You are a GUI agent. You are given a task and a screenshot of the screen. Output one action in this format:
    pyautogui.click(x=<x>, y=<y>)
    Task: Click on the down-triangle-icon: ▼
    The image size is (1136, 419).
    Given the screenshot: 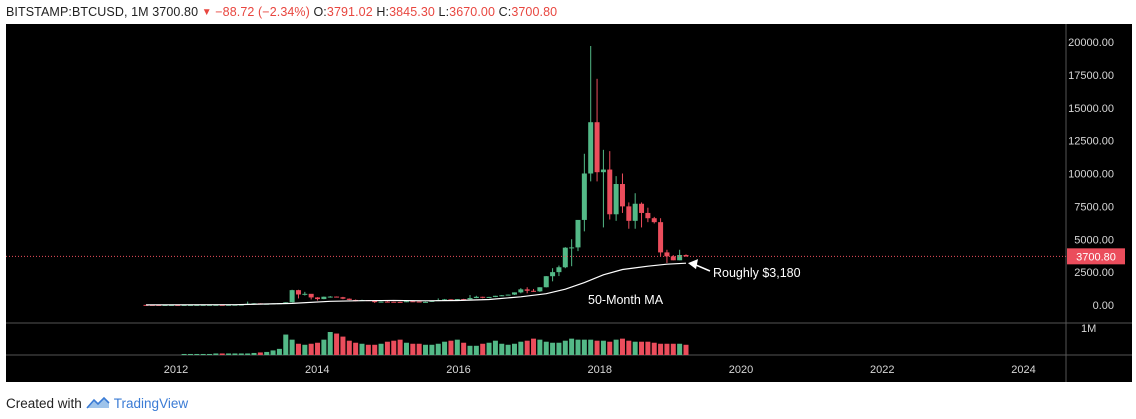 What is the action you would take?
    pyautogui.click(x=206, y=12)
    